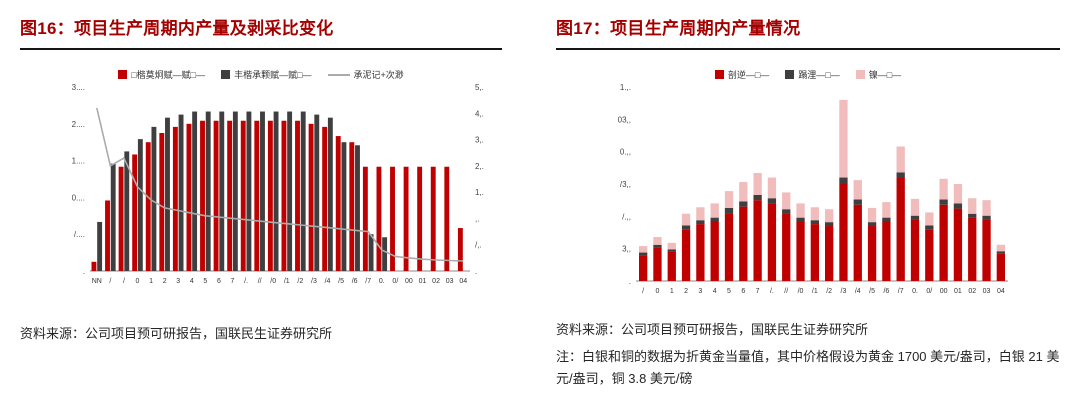  What do you see at coordinates (743, 291) in the screenshot?
I see `svg-text: 6` at bounding box center [743, 291].